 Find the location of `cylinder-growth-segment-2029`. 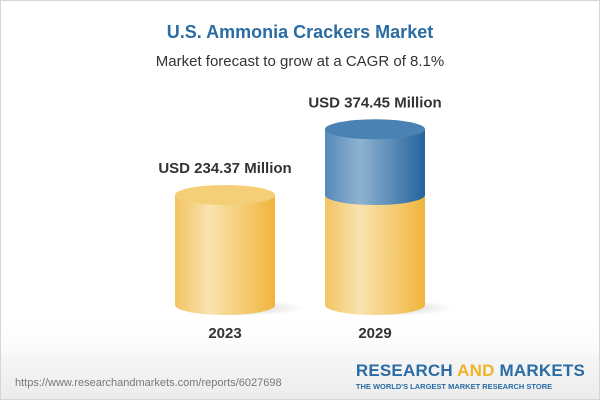

cylinder-growth-segment-2029 is located at coordinates (375, 167).